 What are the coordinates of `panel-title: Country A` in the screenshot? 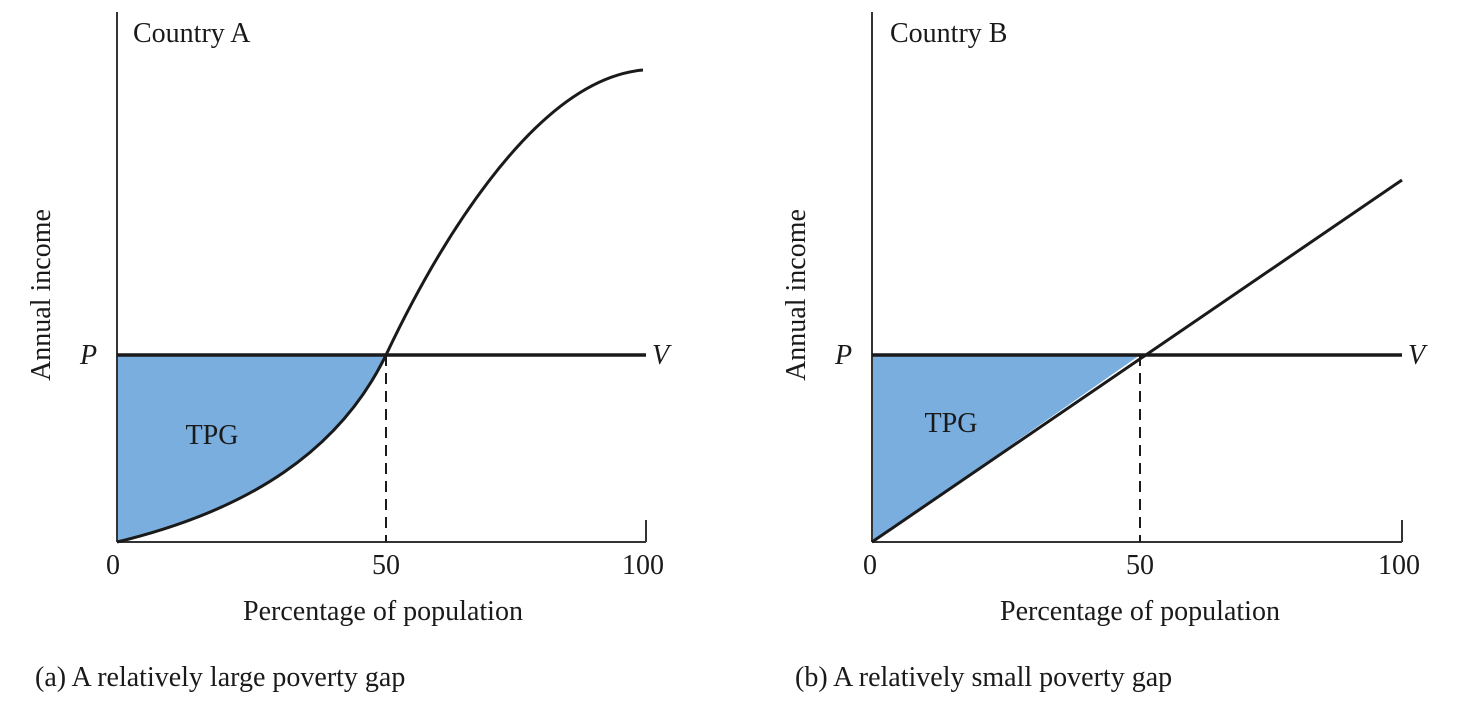 It's located at (192, 33).